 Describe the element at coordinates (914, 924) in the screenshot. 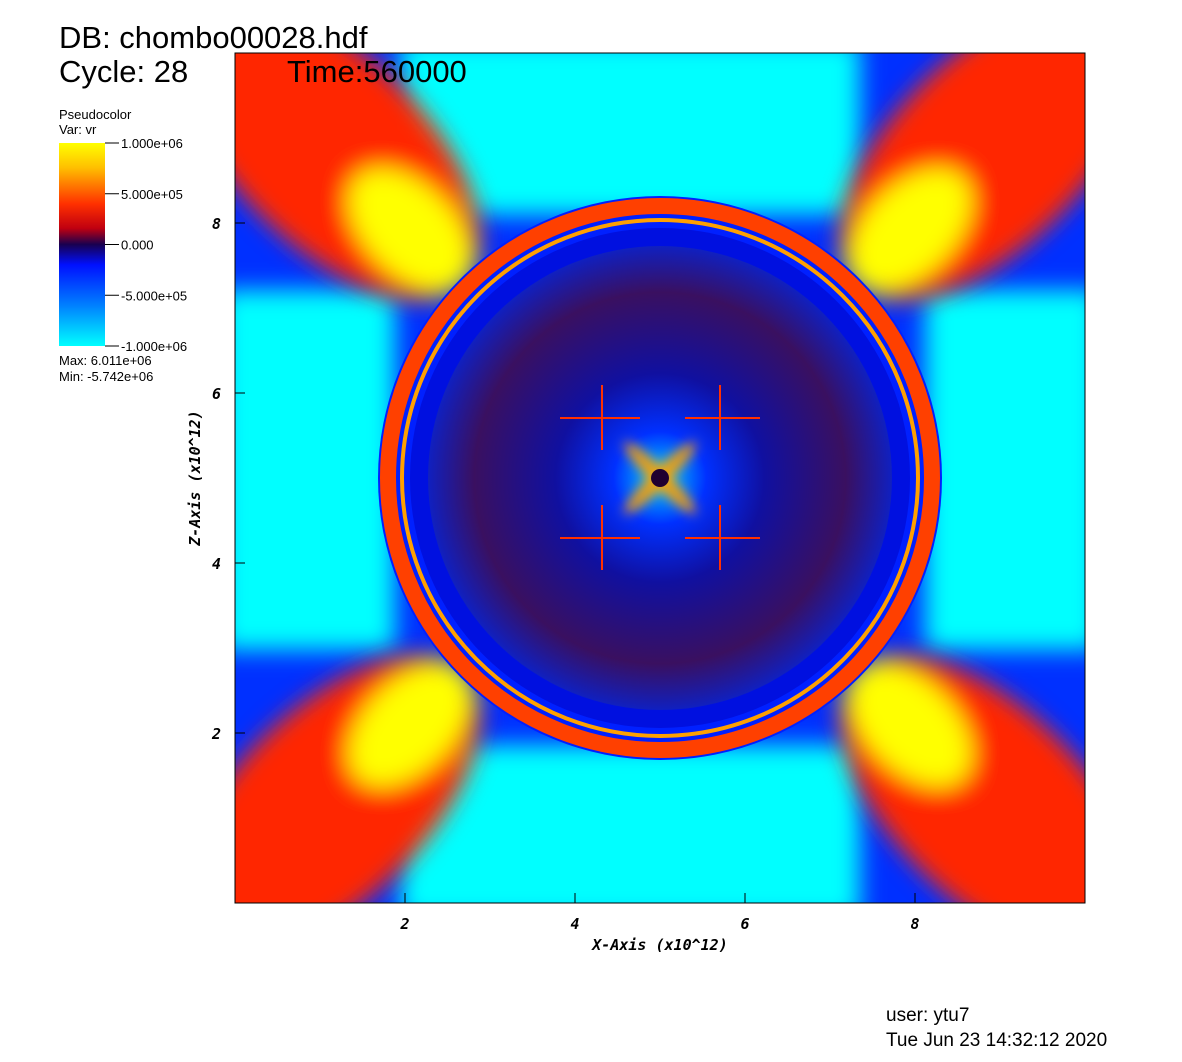

I see `x-tick-label: 8` at that location.